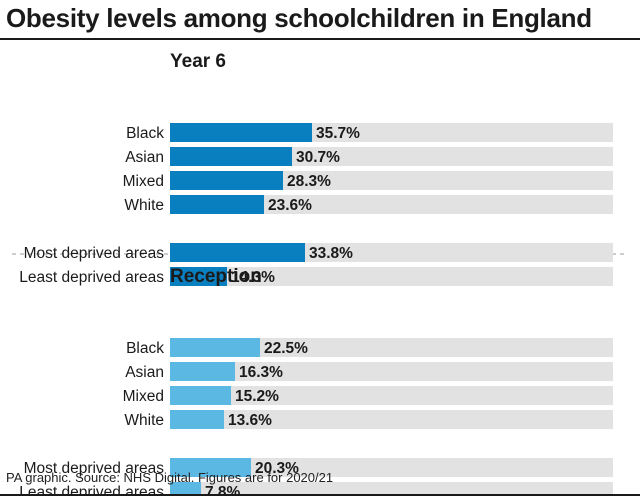 The width and height of the screenshot is (640, 496). What do you see at coordinates (338, 133) in the screenshot?
I see `year6-black-value-label: 35.7%` at bounding box center [338, 133].